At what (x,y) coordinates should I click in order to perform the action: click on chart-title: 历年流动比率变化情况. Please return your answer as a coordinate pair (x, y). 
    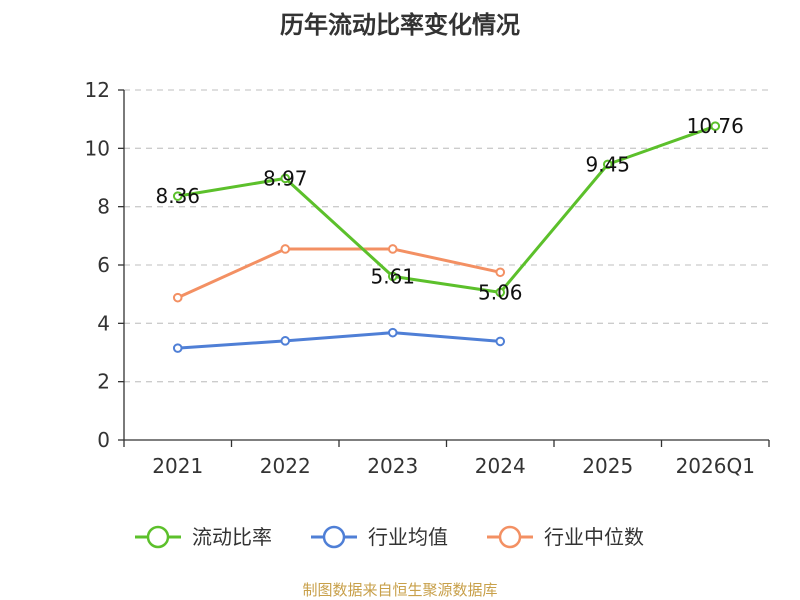
    Looking at the image, I should click on (400, 25).